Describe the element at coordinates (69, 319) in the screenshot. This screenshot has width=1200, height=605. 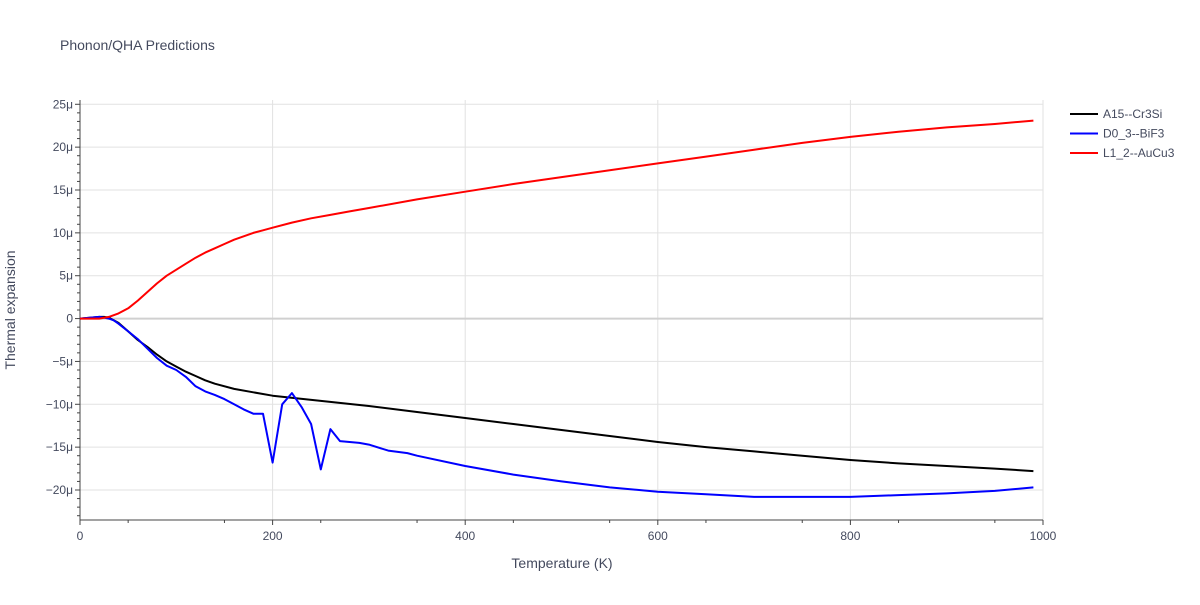
I see `y-tick-label: 0` at that location.